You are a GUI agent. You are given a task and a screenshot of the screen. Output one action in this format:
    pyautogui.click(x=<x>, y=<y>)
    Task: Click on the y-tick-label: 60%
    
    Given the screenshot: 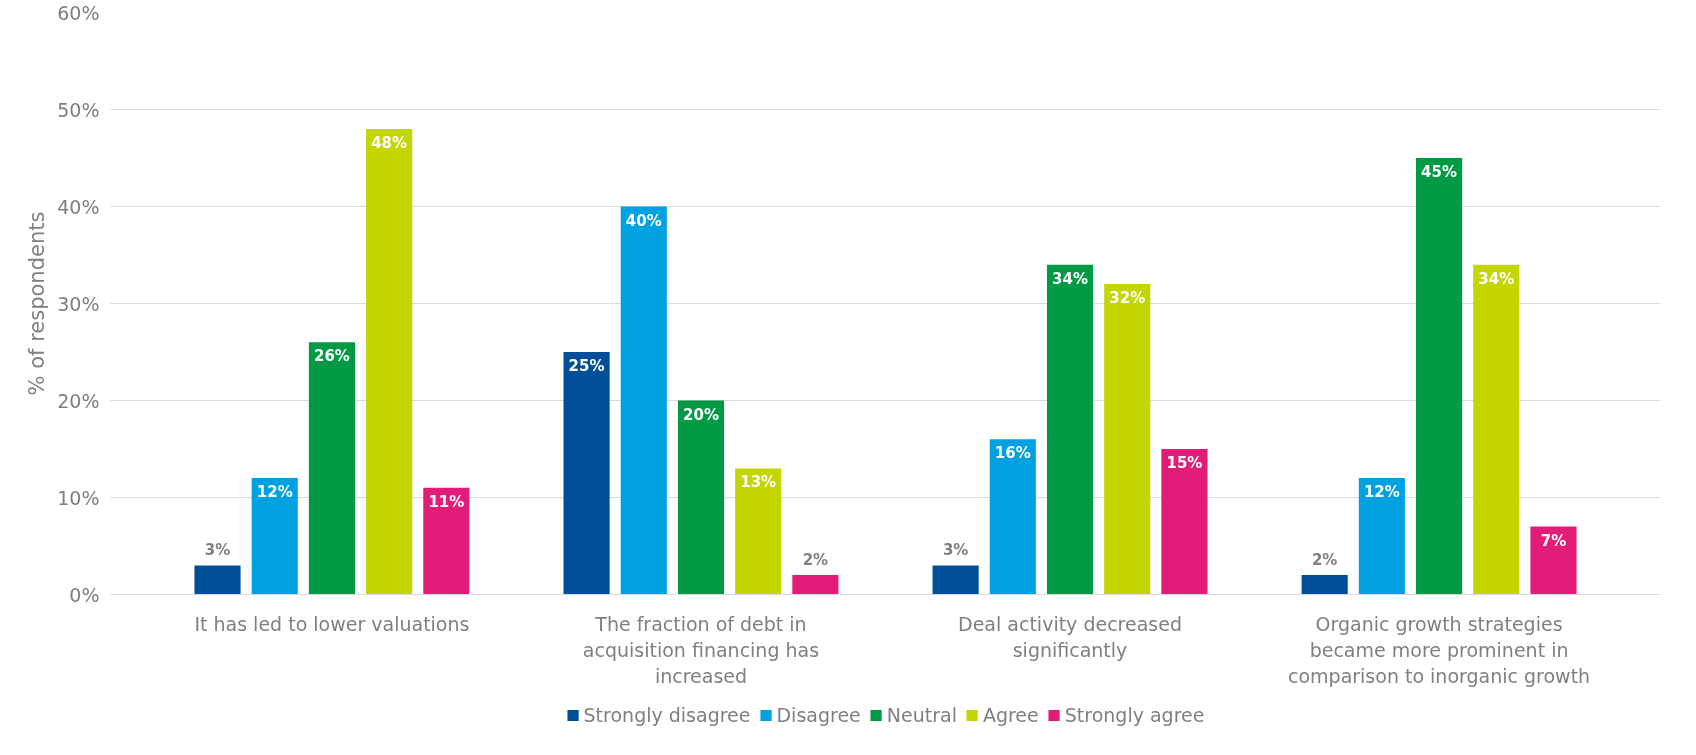 What is the action you would take?
    pyautogui.click(x=78, y=12)
    